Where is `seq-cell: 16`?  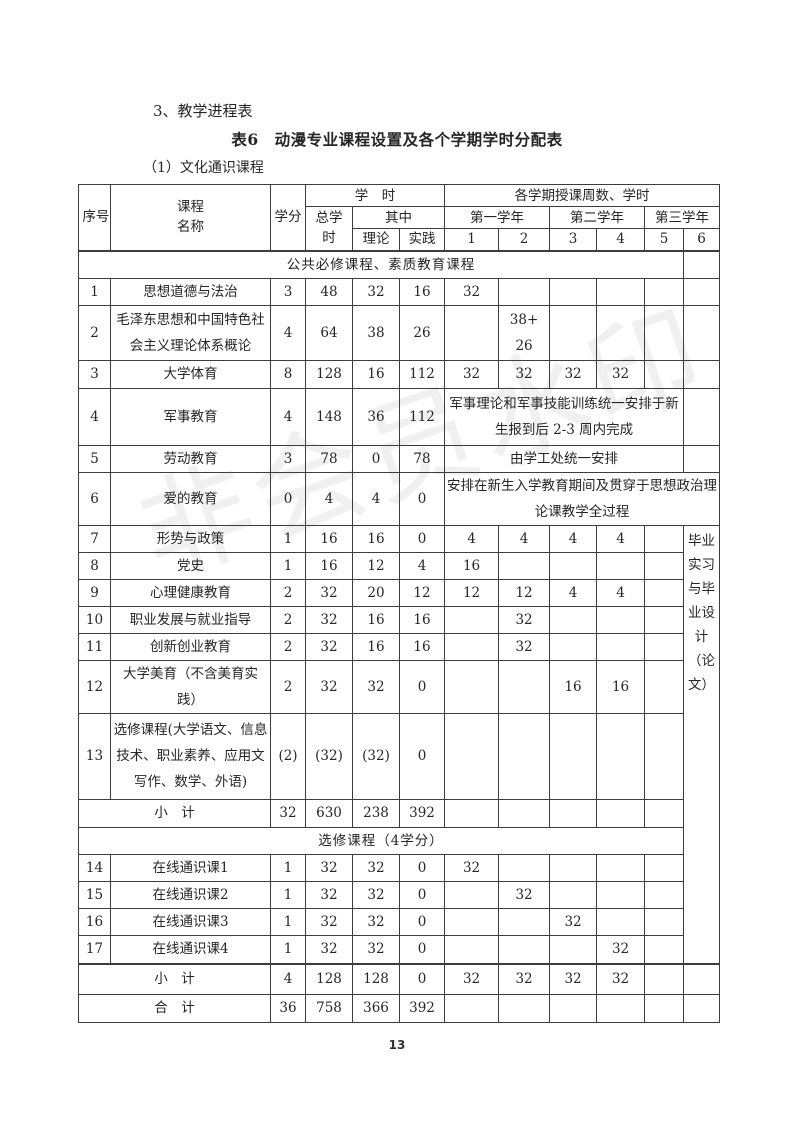 seq-cell: 16 is located at coordinates (94, 921).